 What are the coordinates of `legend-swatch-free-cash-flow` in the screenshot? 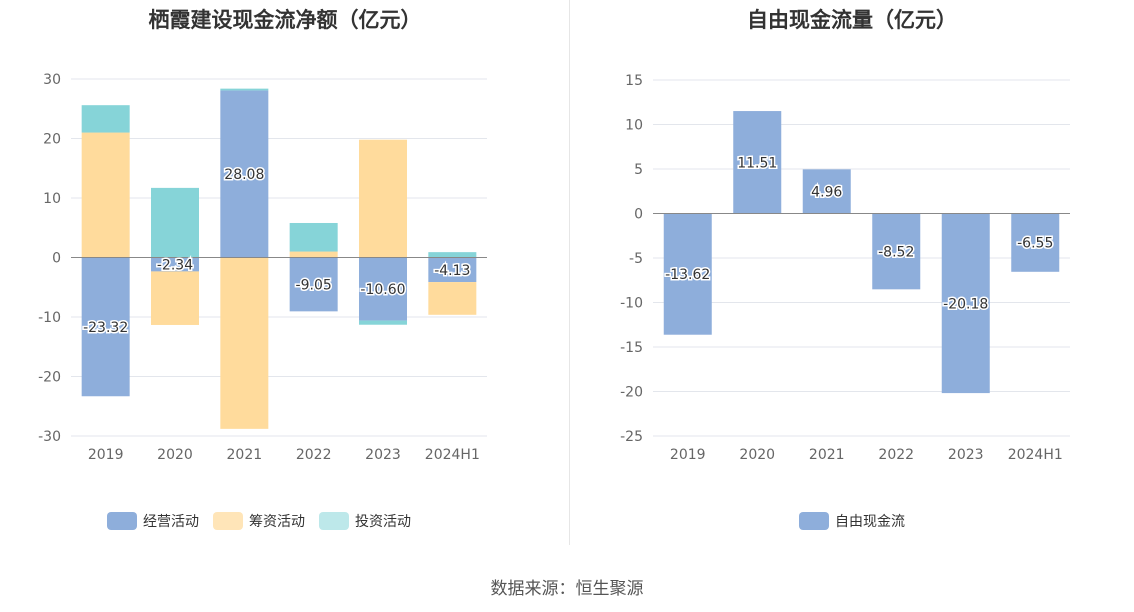 It's located at (814, 521).